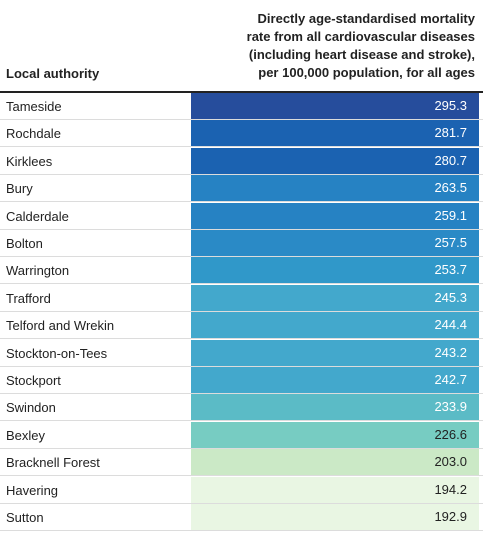 This screenshot has height=543, width=483. Describe the element at coordinates (335, 489) in the screenshot. I see `rate-cell: 194.2` at that location.